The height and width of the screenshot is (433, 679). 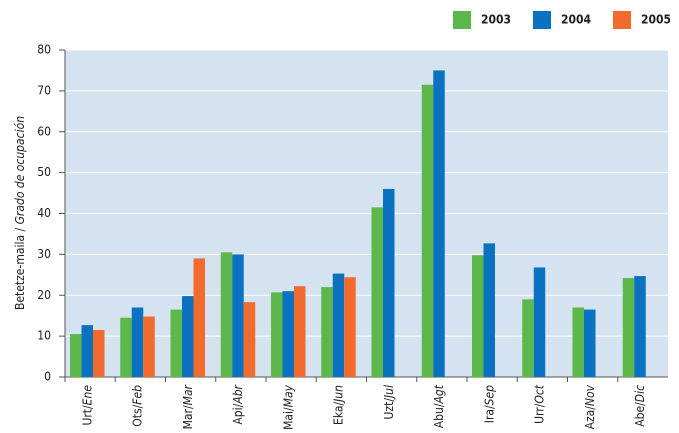 I want to click on x-tick-label: Abu/Agt, so click(x=439, y=406).